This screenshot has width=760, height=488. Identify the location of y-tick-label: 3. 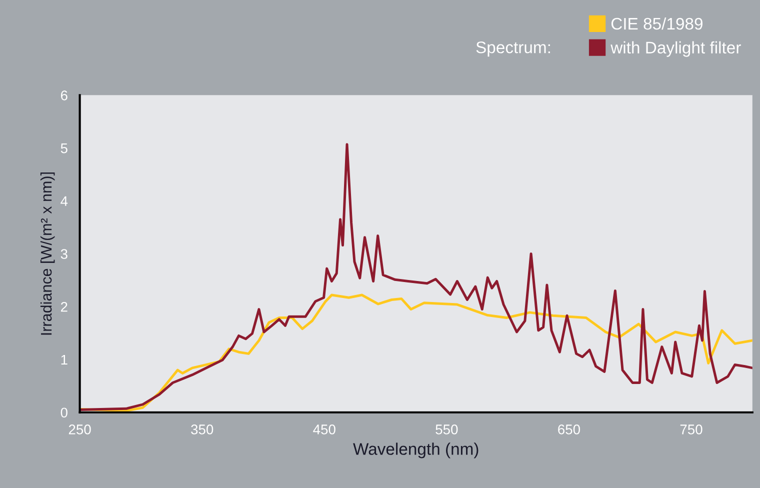
(64, 254).